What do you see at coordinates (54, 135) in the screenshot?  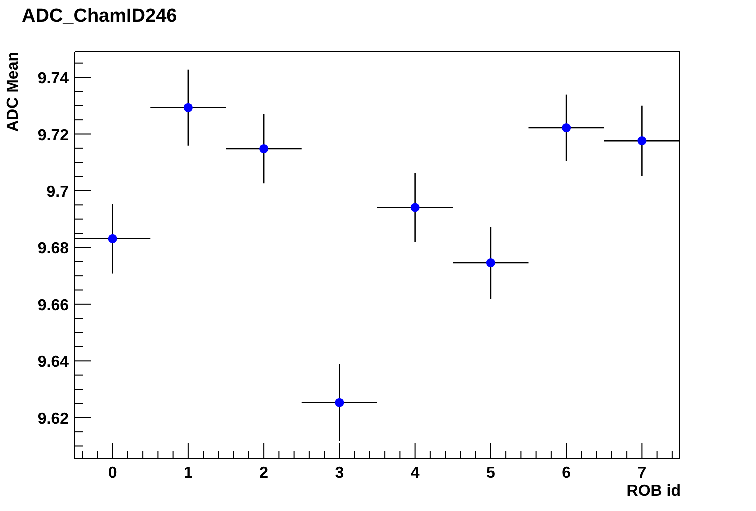 I see `y-tick-label: 9.72` at bounding box center [54, 135].